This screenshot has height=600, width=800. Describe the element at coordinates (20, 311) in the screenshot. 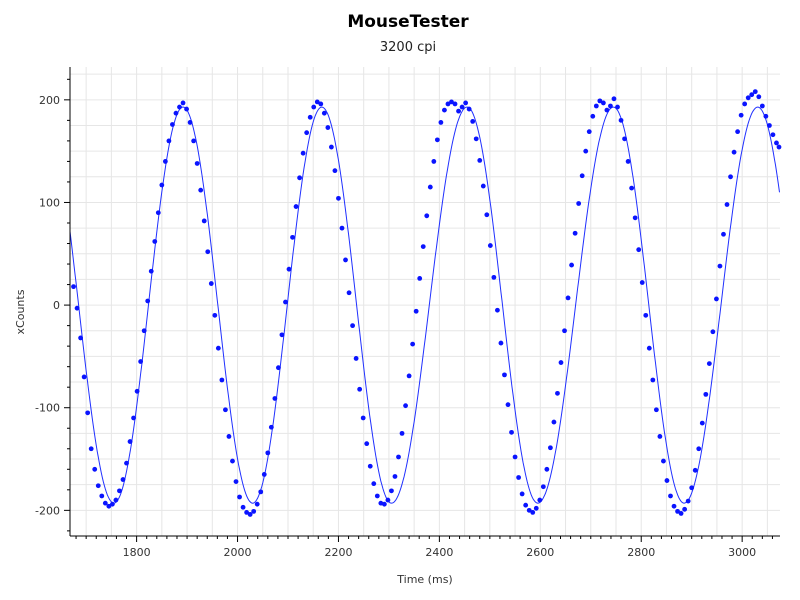

I see `y-axis-label: xCounts` at that location.